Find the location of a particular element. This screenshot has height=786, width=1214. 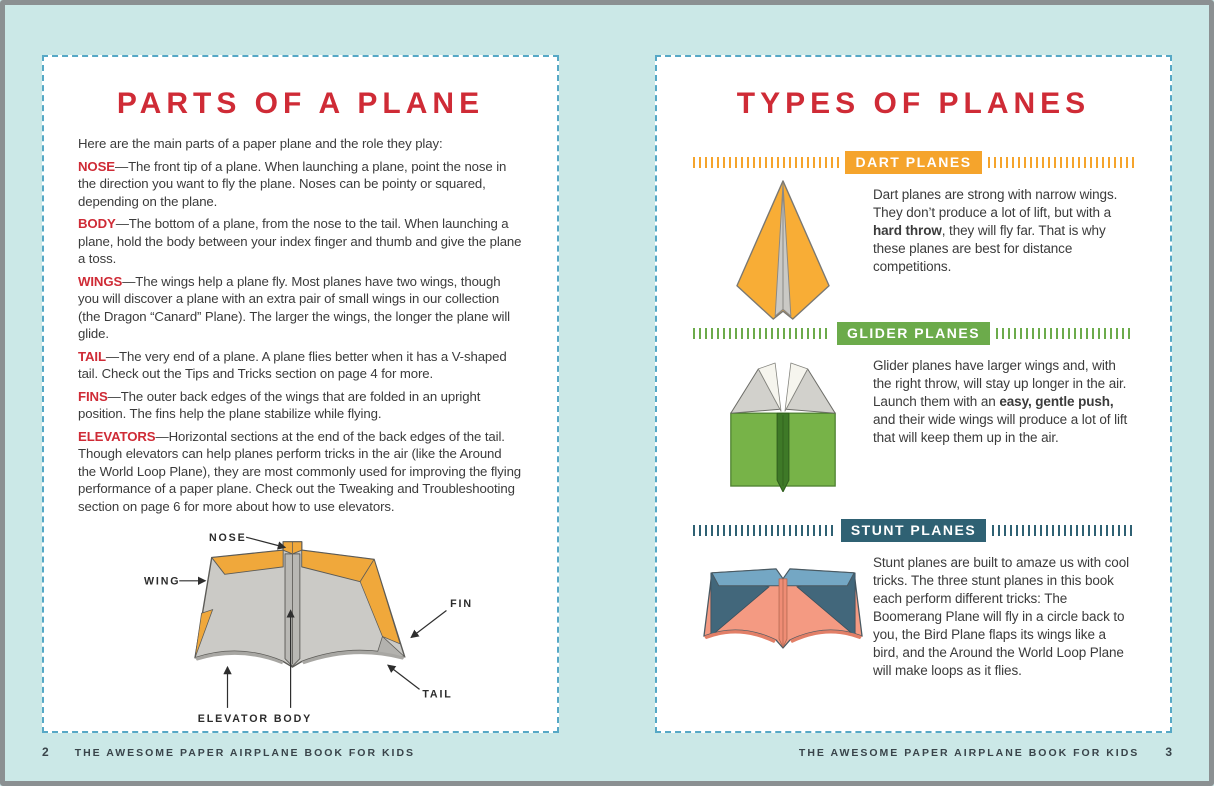

elevator-arc-left is located at coordinates (238, 658).